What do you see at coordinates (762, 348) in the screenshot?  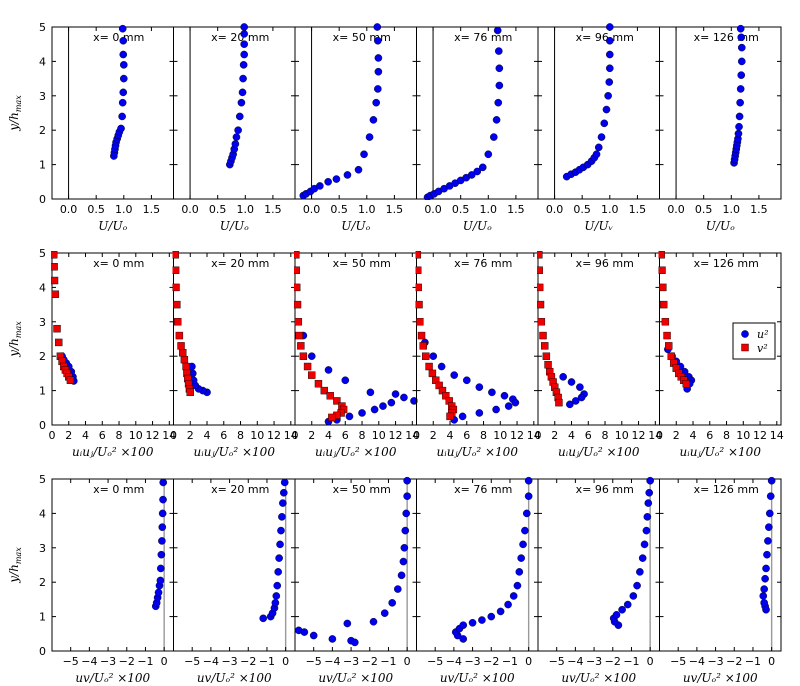 I see `legend-label-v: v²` at bounding box center [762, 348].